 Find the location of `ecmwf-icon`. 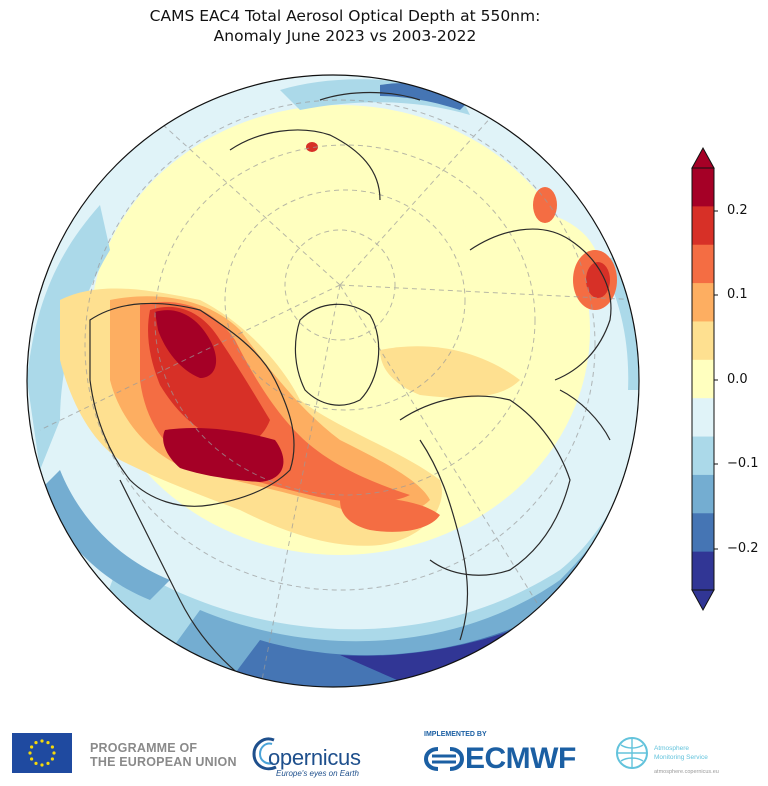

ecmwf-icon is located at coordinates (444, 759).